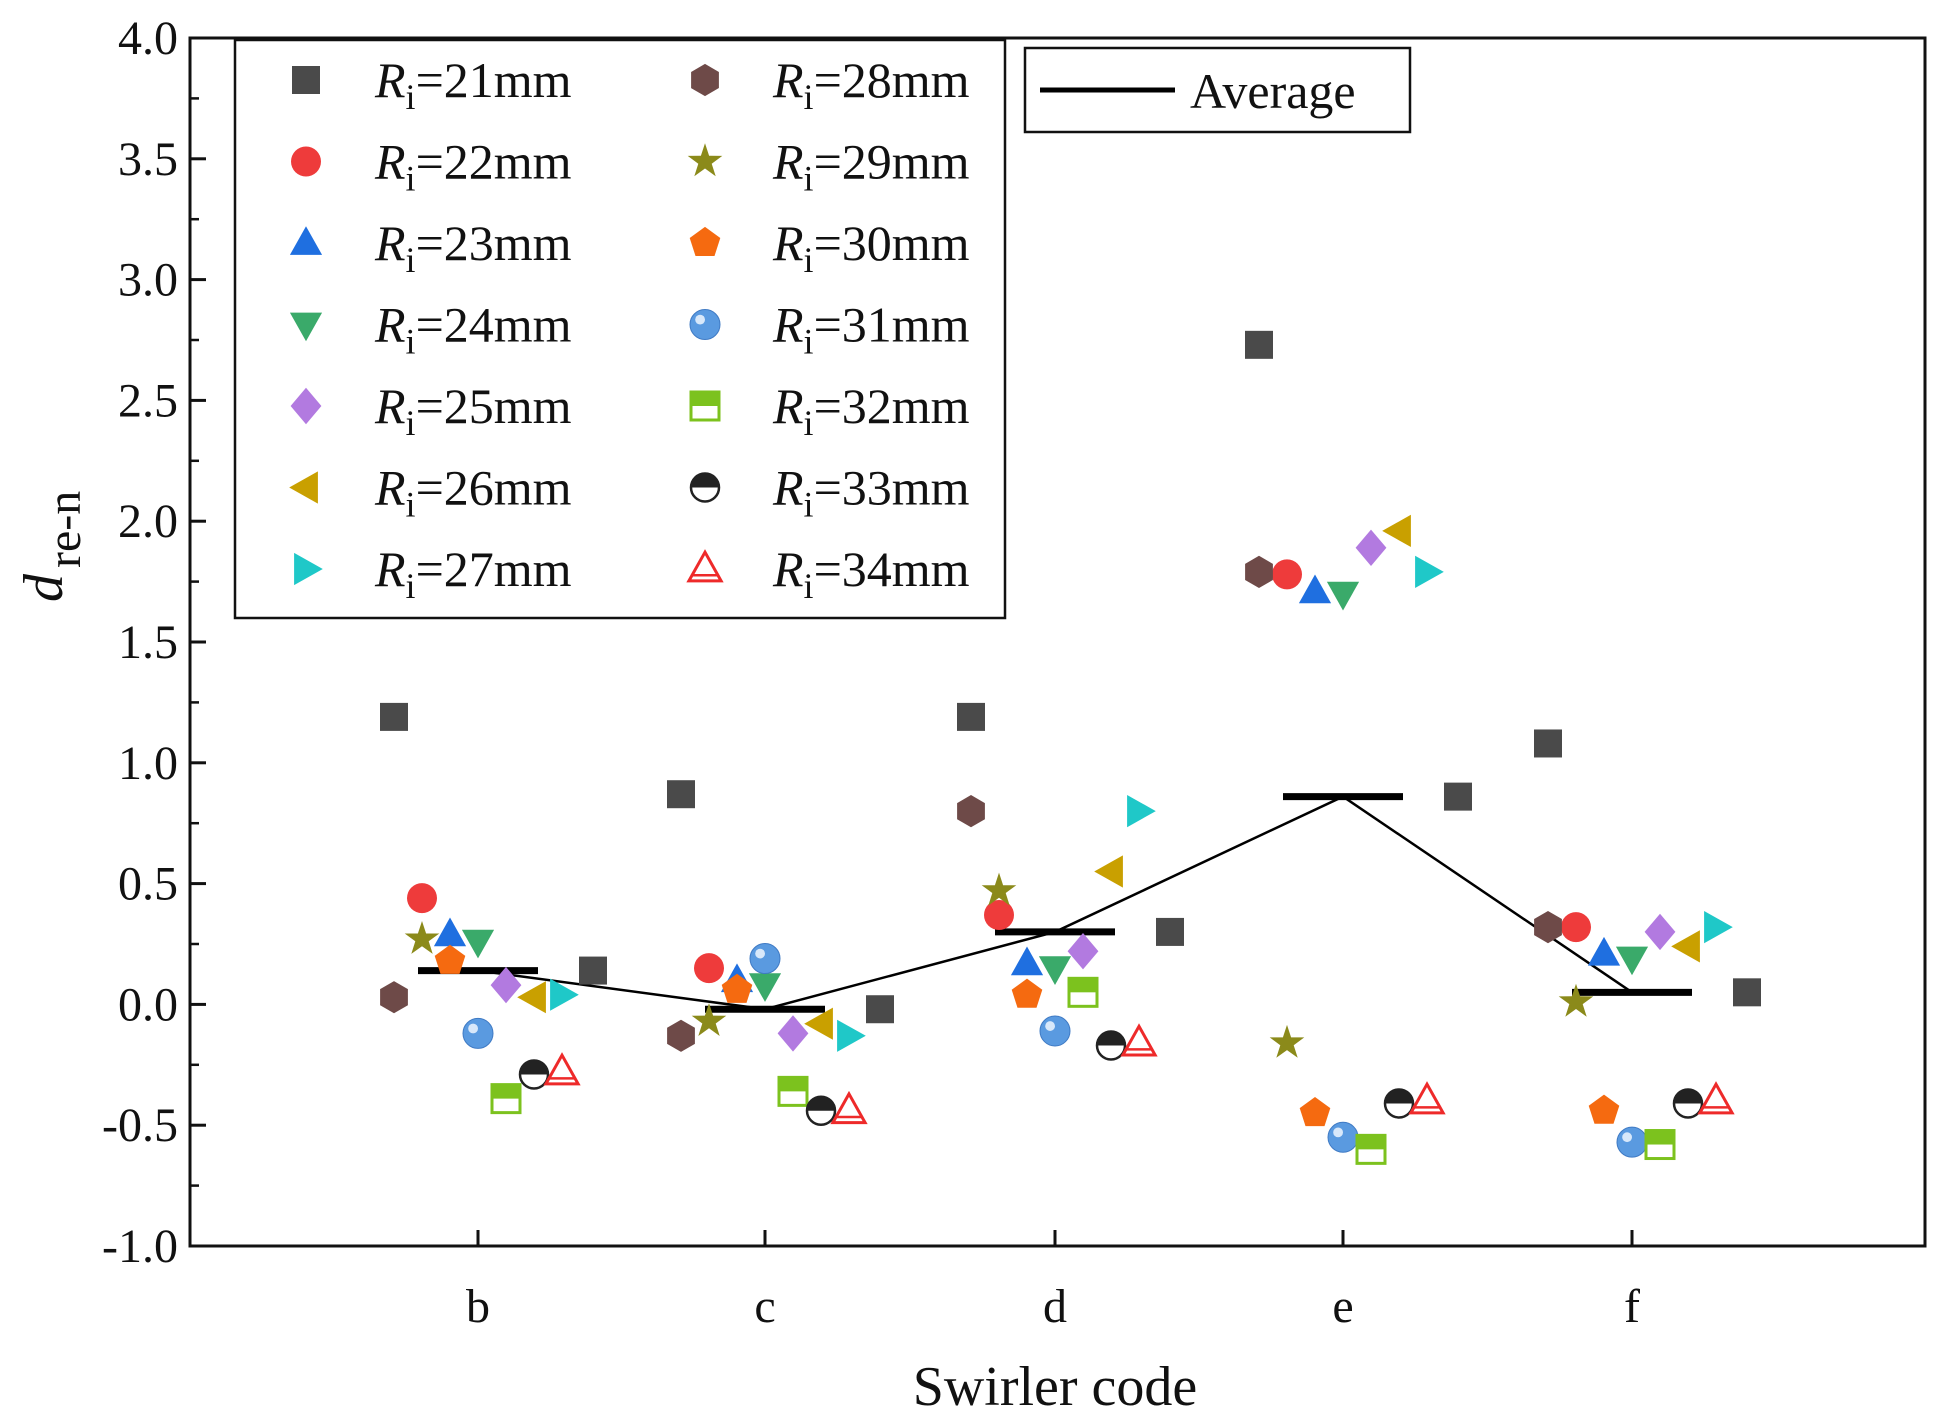 This screenshot has width=1933, height=1423. I want to click on point-triangle-up-f, so click(1604, 951).